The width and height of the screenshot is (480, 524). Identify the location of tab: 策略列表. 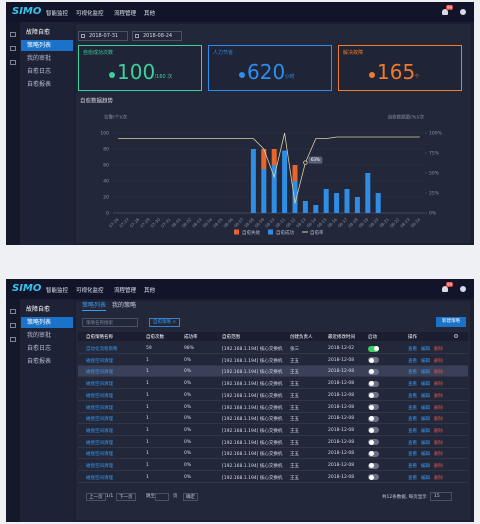
(94, 306).